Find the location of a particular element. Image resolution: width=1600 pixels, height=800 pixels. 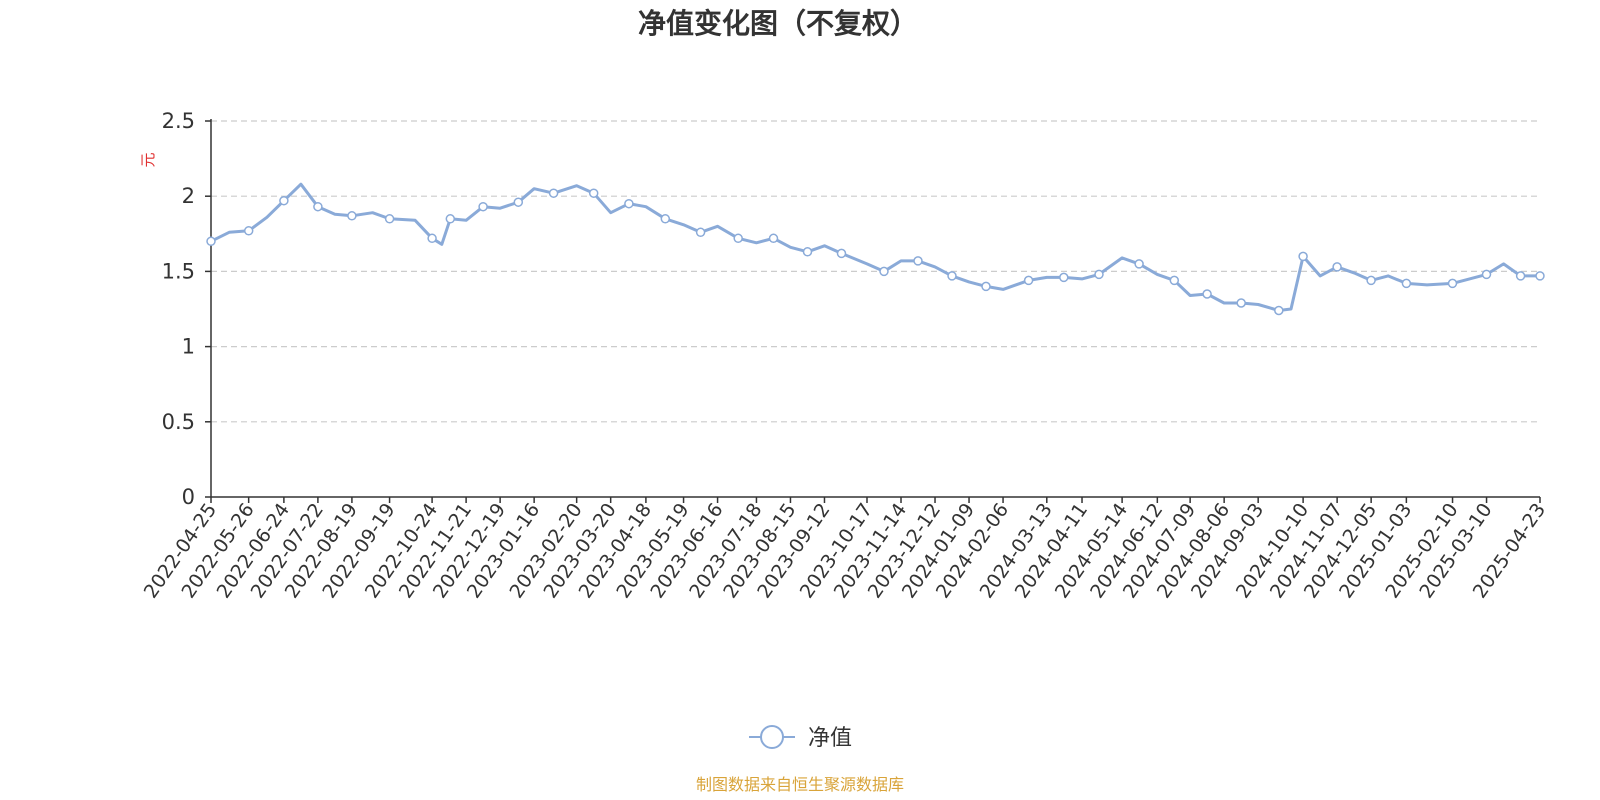

y-tick-label: 0.5 is located at coordinates (178, 422).